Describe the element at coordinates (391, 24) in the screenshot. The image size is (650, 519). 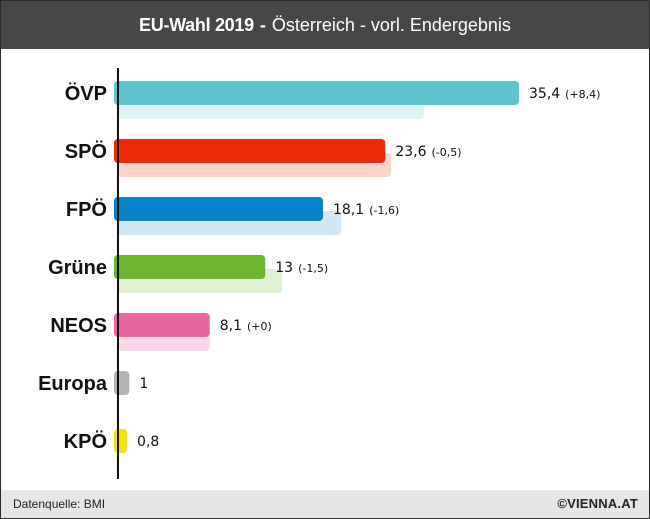
I see `chart-subtitle: Österreich - vorl. Endergebnis` at that location.